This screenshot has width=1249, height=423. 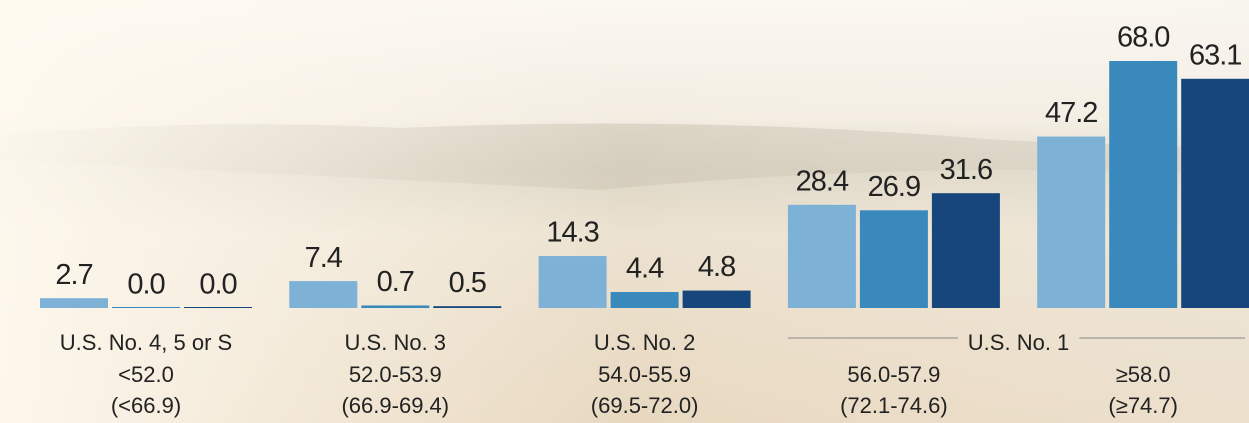 I want to click on value-label: 14.3, so click(x=572, y=233).